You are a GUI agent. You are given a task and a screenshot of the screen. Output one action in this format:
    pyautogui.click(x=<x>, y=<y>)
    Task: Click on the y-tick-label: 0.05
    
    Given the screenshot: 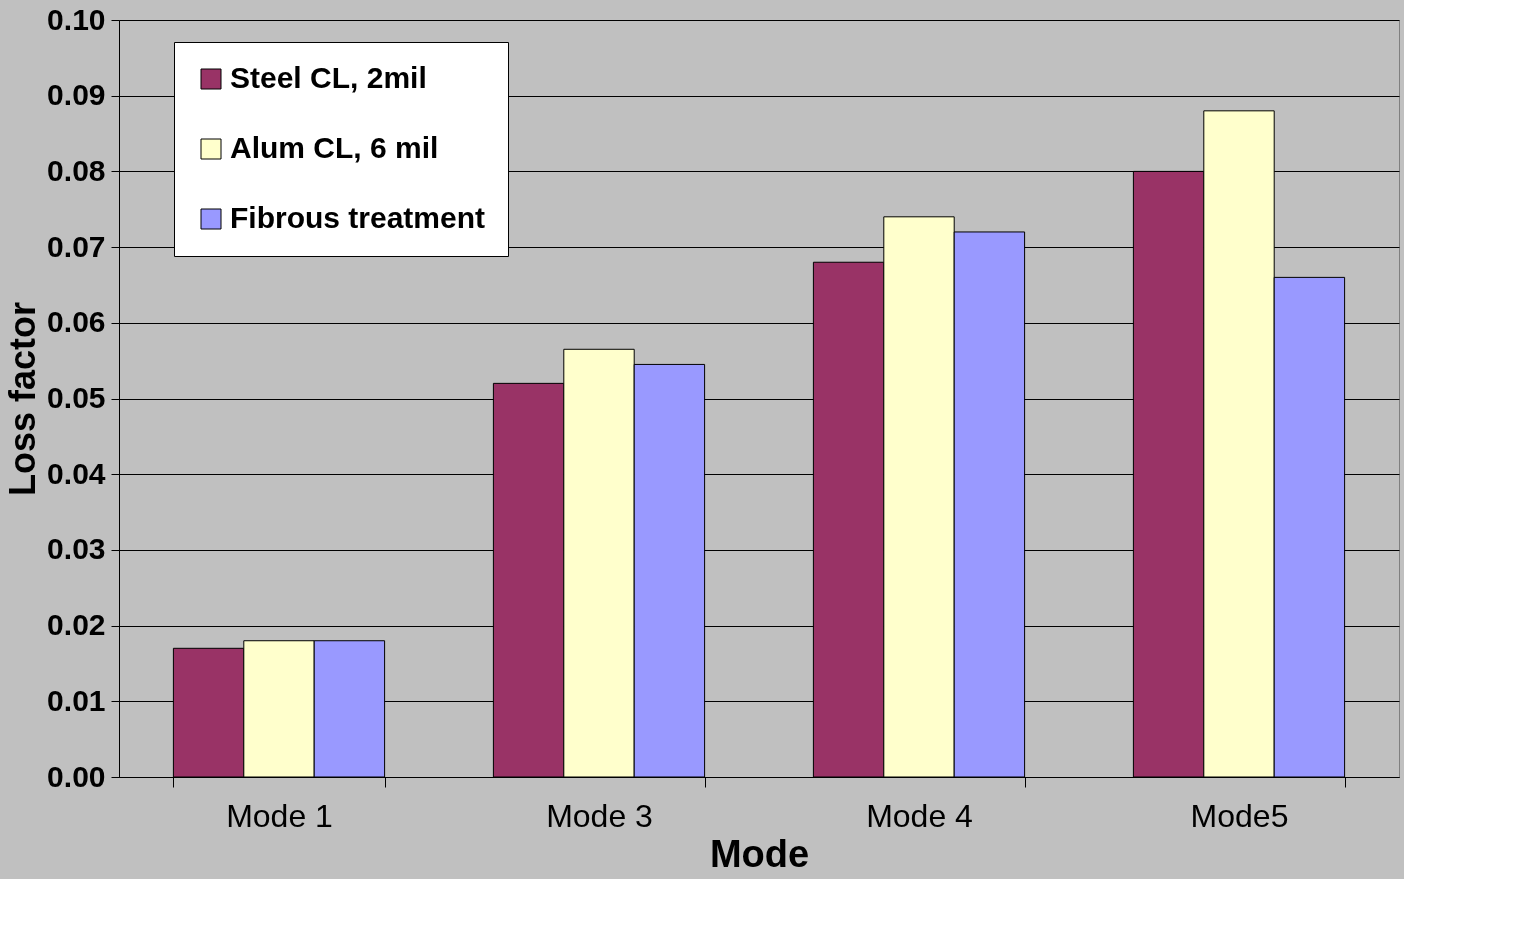 What is the action you would take?
    pyautogui.click(x=76, y=397)
    